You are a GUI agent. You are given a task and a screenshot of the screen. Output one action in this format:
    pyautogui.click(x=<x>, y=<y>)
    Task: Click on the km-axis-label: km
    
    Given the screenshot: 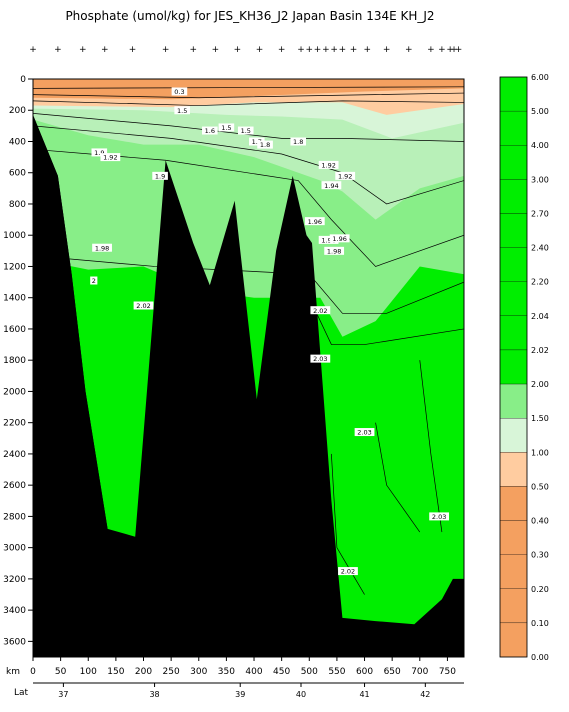 What is the action you would take?
    pyautogui.click(x=13, y=672)
    